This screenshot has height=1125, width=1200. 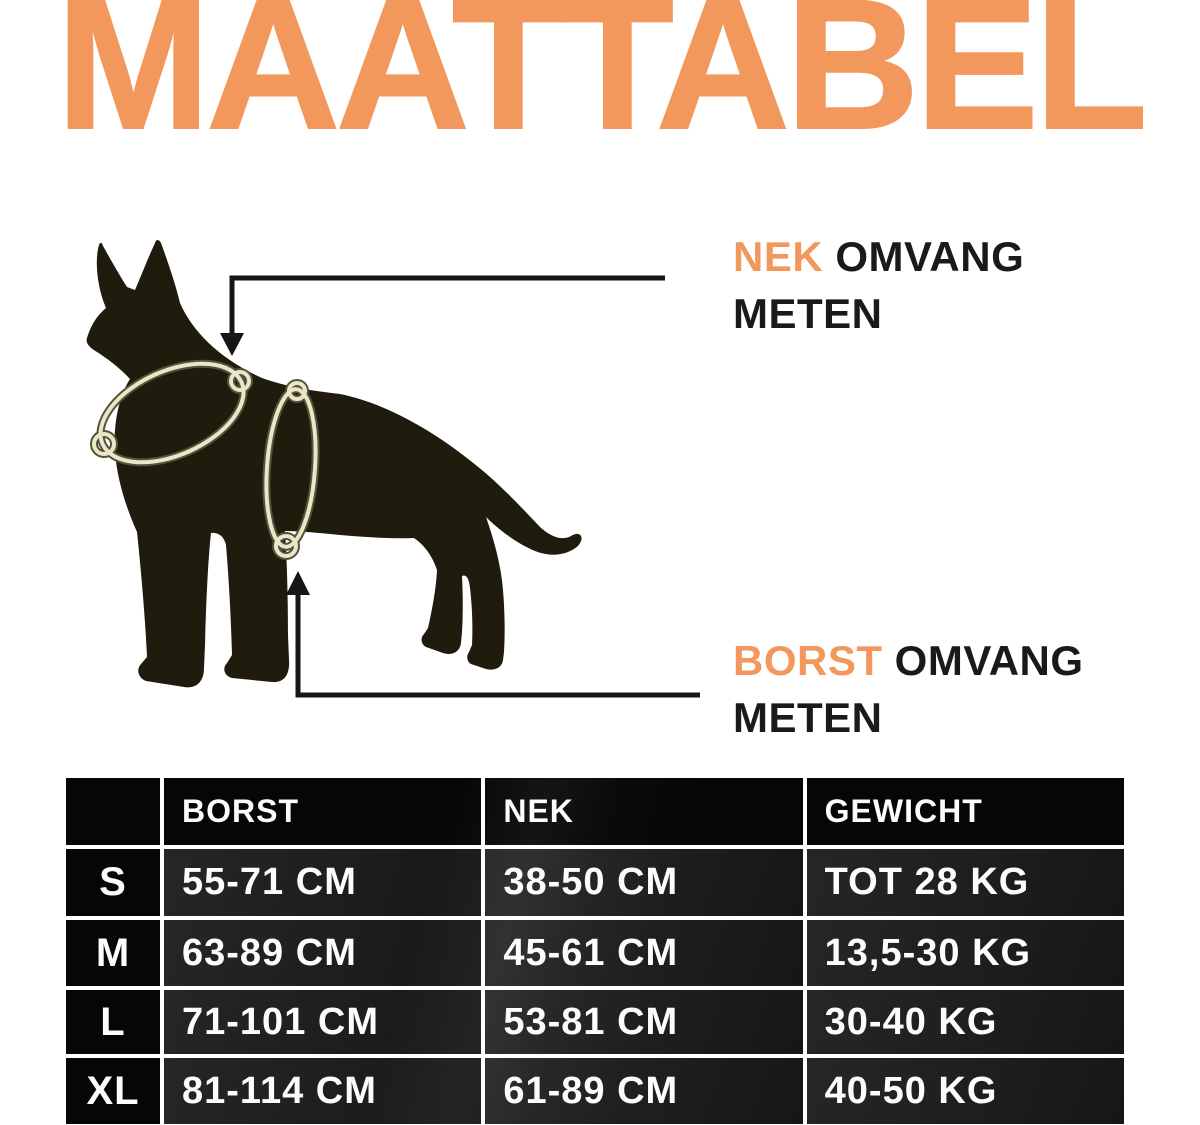 What do you see at coordinates (644, 882) in the screenshot?
I see `cell-s-nek: 38-50 CM` at bounding box center [644, 882].